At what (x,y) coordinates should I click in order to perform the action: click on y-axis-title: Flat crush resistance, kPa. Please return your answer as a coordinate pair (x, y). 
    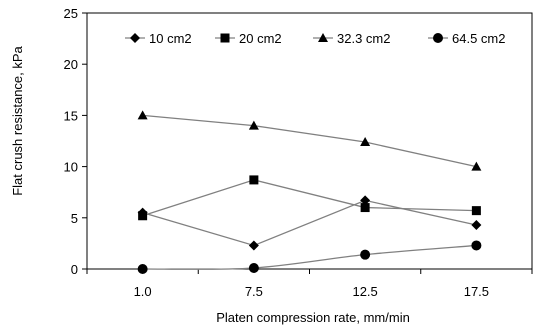
    Looking at the image, I should click on (17, 120).